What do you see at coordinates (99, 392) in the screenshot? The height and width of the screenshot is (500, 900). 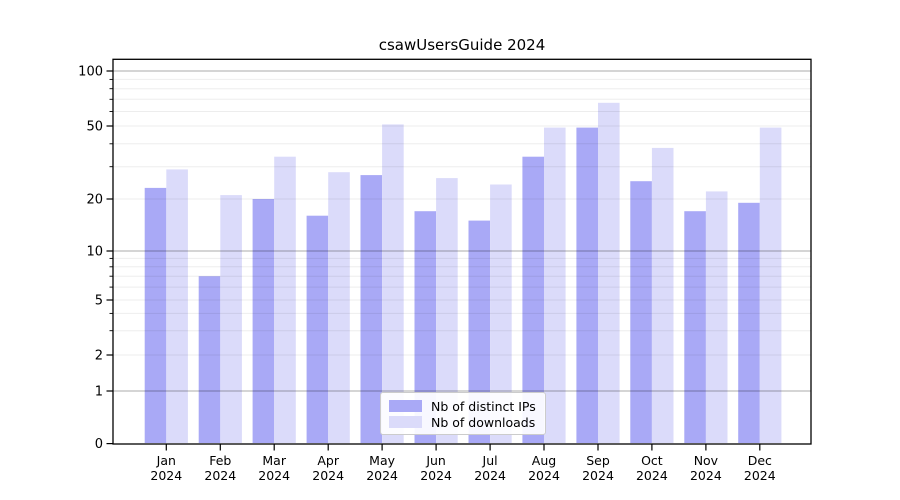 I see `y-tick-label: 1` at bounding box center [99, 392].